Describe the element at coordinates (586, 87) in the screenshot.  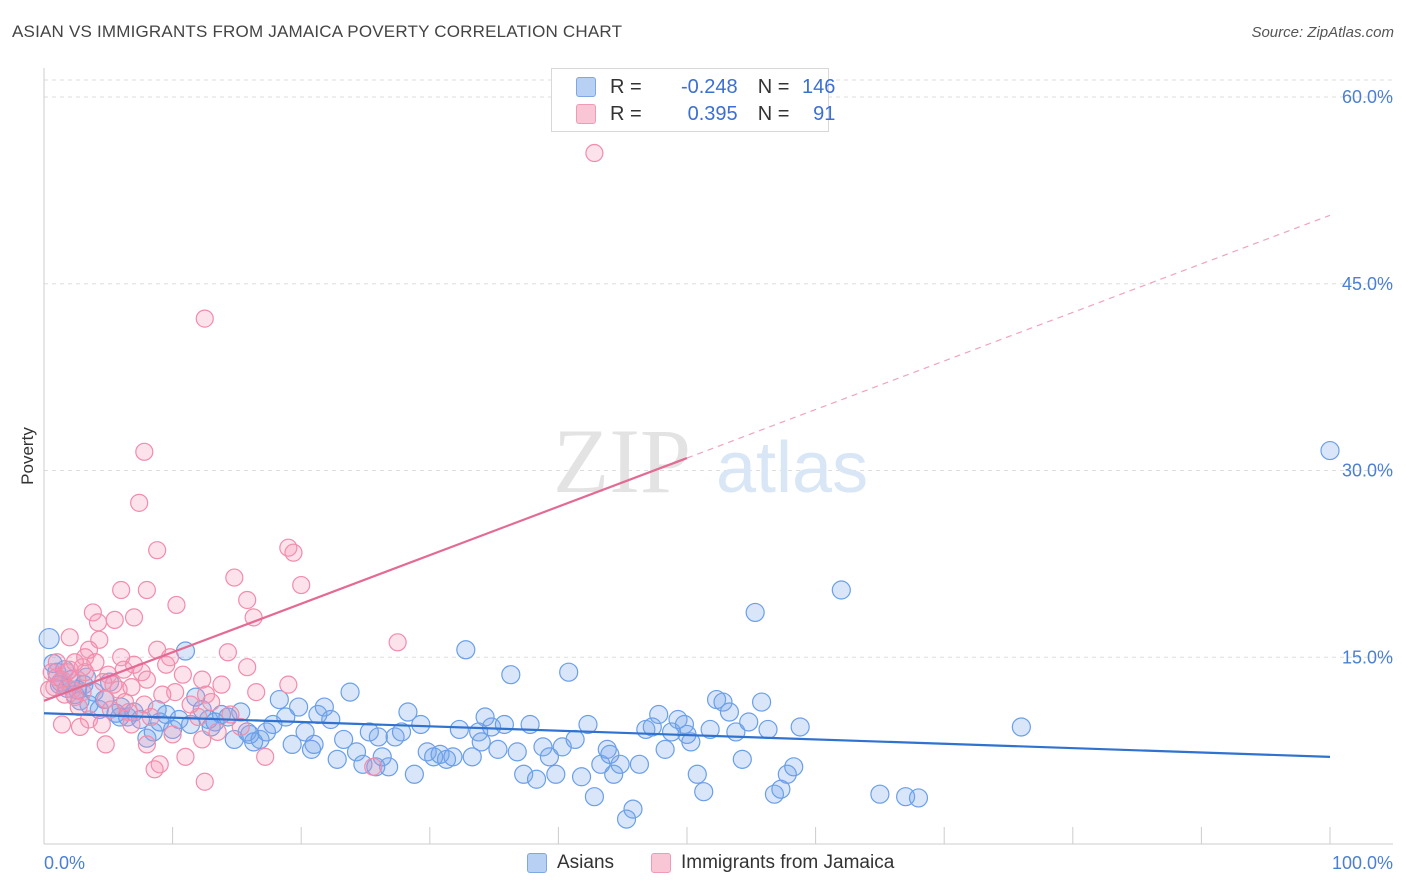
I see `legend-swatch-blue` at that location.